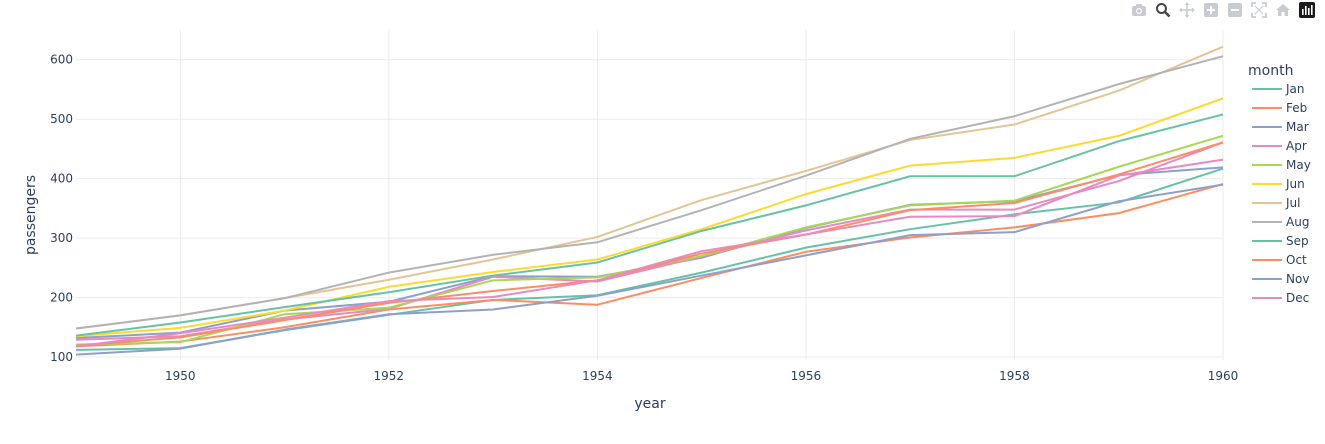 The image size is (1325, 444). What do you see at coordinates (1270, 71) in the screenshot?
I see `legend-title: month` at bounding box center [1270, 71].